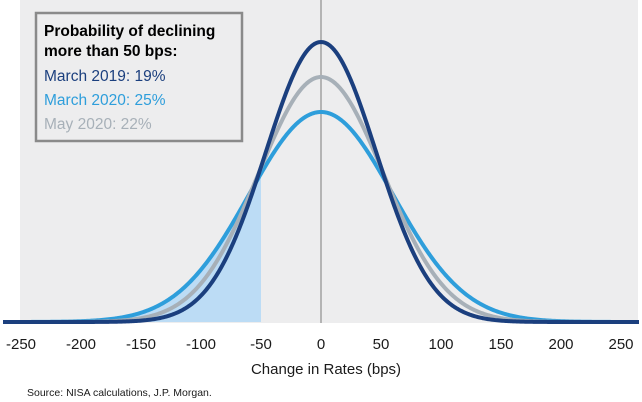 Image resolution: width=642 pixels, height=402 pixels. What do you see at coordinates (81, 344) in the screenshot?
I see `x-tick-label: -200` at bounding box center [81, 344].